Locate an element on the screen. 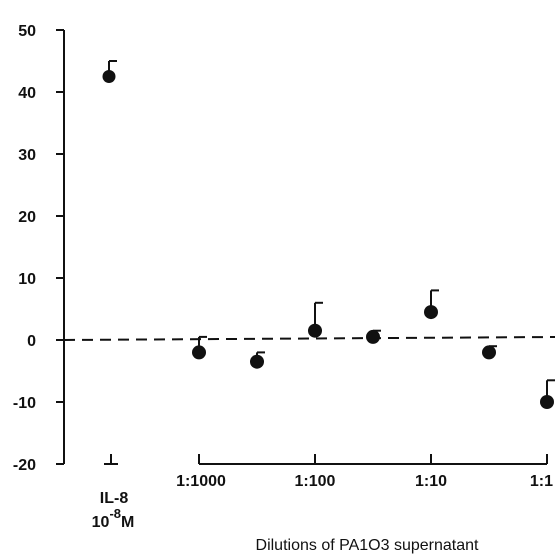 The height and width of the screenshot is (559, 555). control-label-exponent: -8 is located at coordinates (115, 513).